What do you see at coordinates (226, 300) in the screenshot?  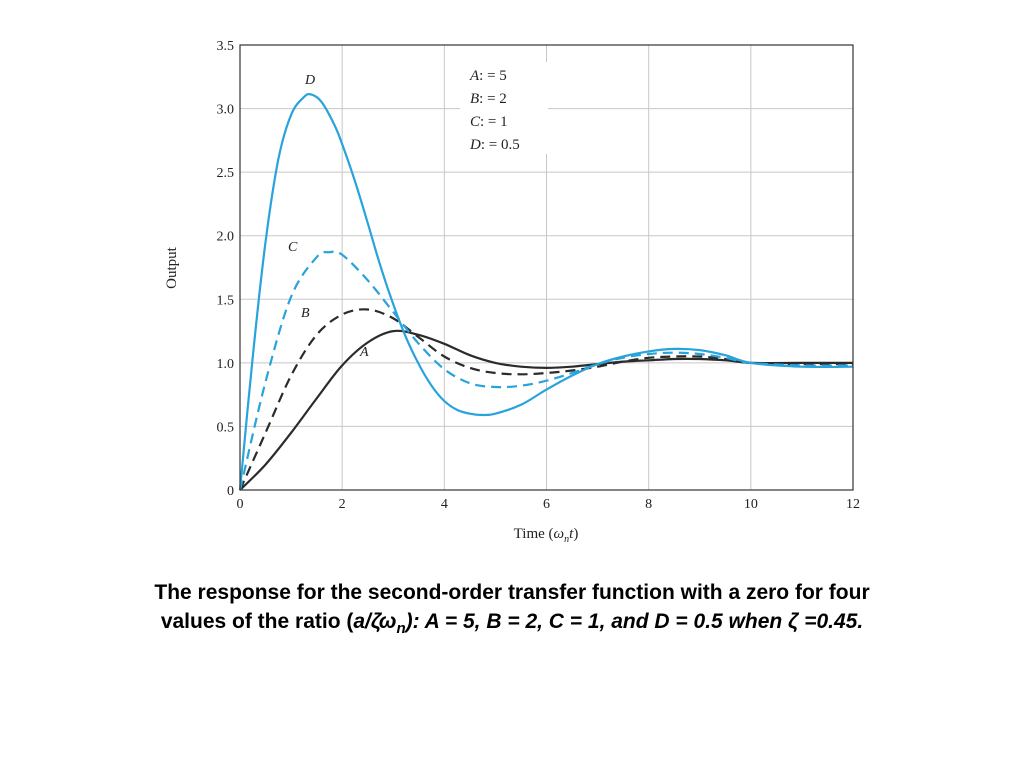 I see `y-tick-label: 1.5` at bounding box center [226, 300].